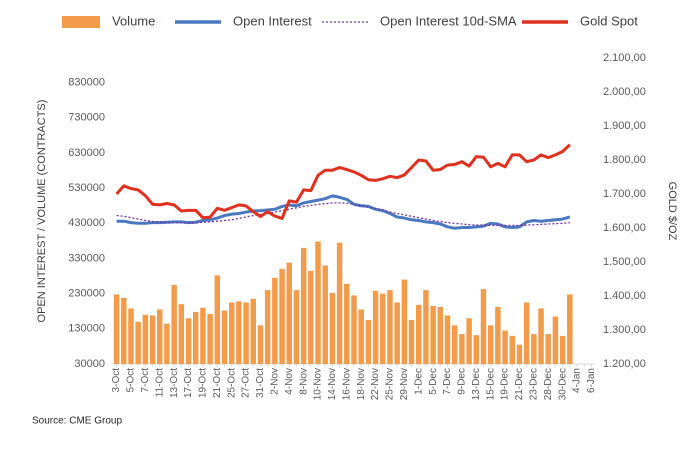  What do you see at coordinates (519, 384) in the screenshot?
I see `x-tick-label: 21-Dec` at bounding box center [519, 384].